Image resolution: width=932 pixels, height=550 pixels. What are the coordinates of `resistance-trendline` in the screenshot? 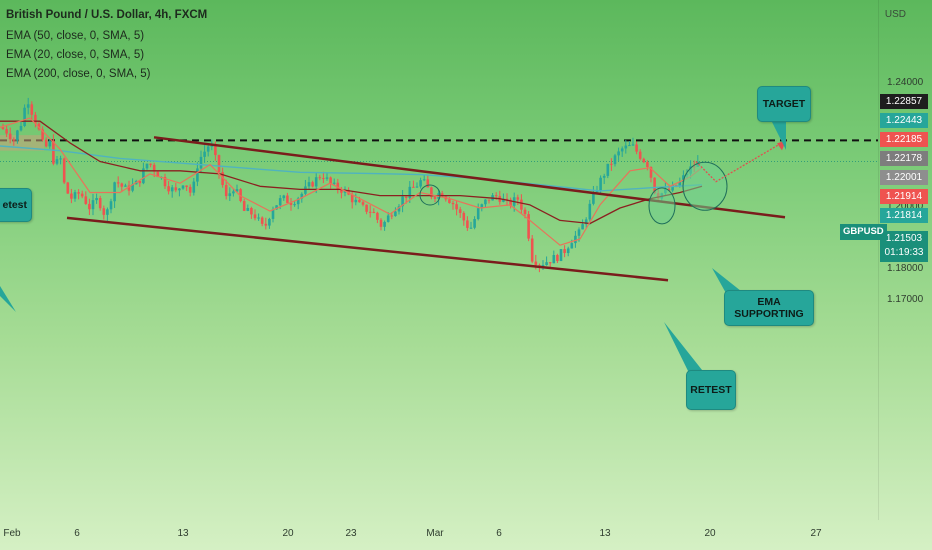 It's located at (469, 177).